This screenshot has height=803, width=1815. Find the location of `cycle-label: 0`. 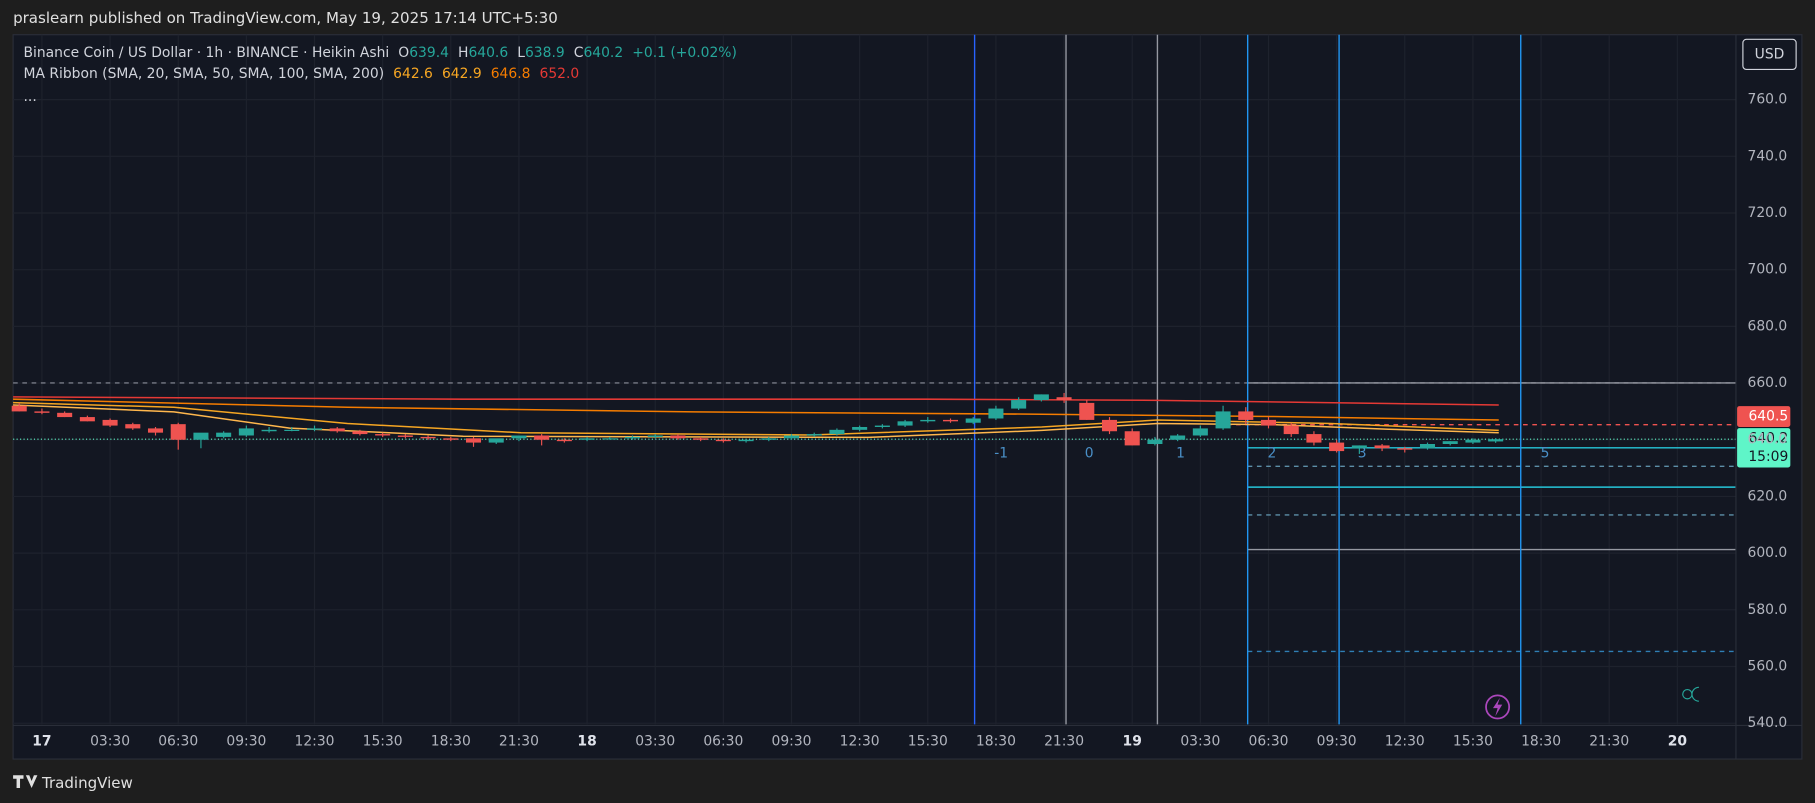

cycle-label: 0 is located at coordinates (1089, 454).